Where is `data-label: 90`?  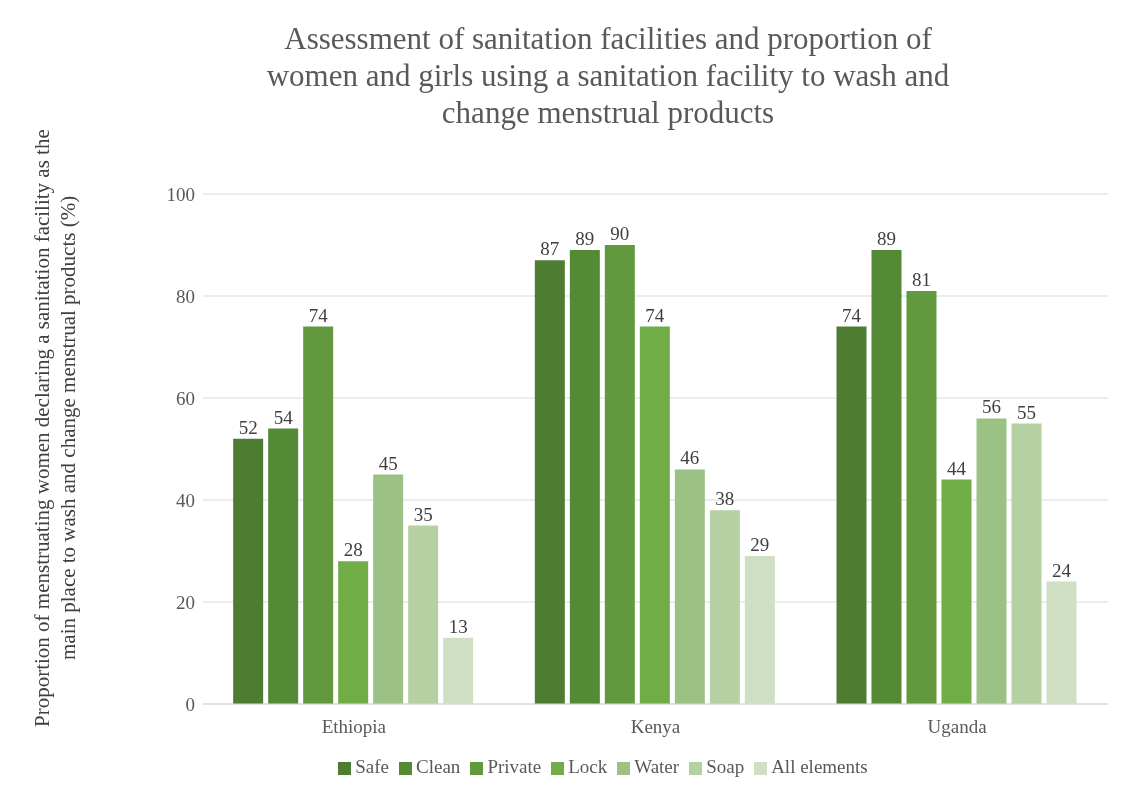
data-label: 90 is located at coordinates (620, 233).